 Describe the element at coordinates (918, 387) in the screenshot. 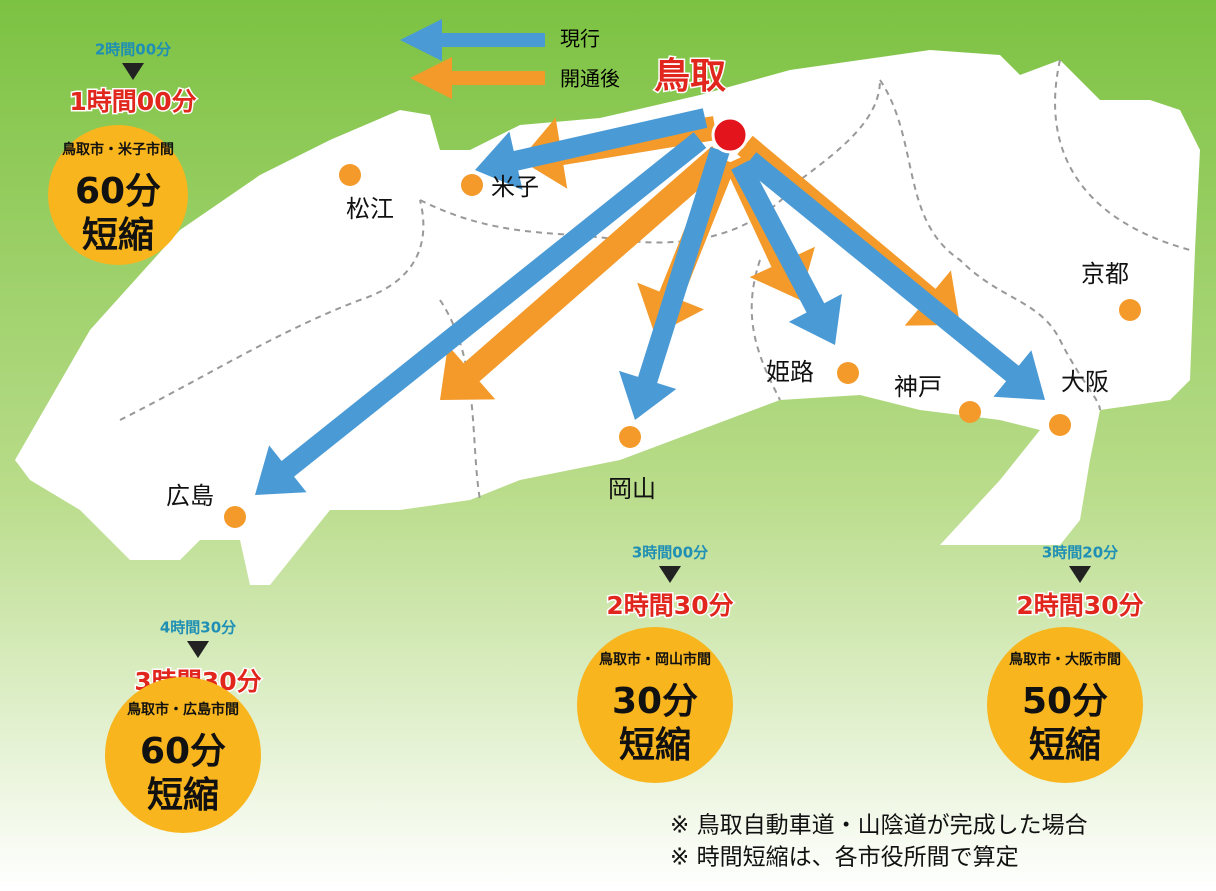

I see `city-label: 神戸` at that location.